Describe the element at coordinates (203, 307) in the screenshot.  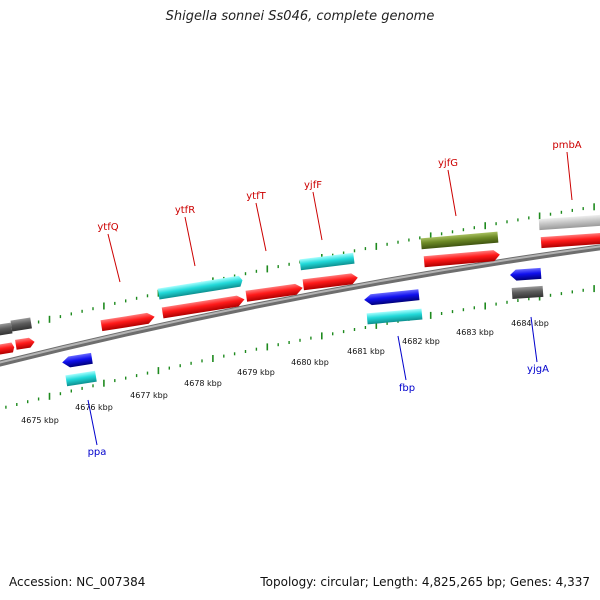
I see `gene-feature-ytfR` at that location.